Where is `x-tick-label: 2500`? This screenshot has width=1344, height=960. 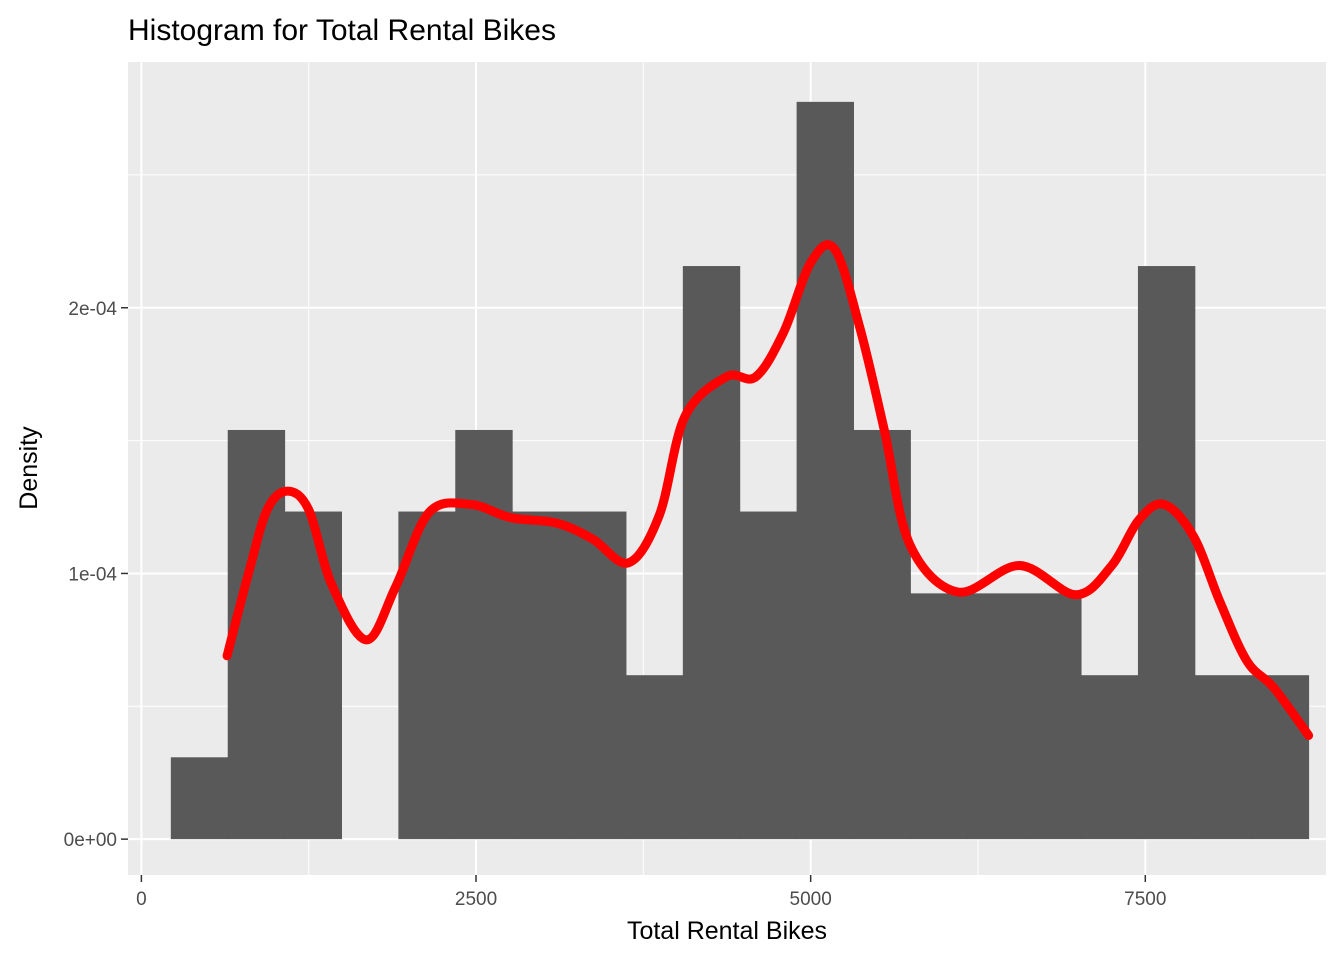 x-tick-label: 2500 is located at coordinates (476, 899).